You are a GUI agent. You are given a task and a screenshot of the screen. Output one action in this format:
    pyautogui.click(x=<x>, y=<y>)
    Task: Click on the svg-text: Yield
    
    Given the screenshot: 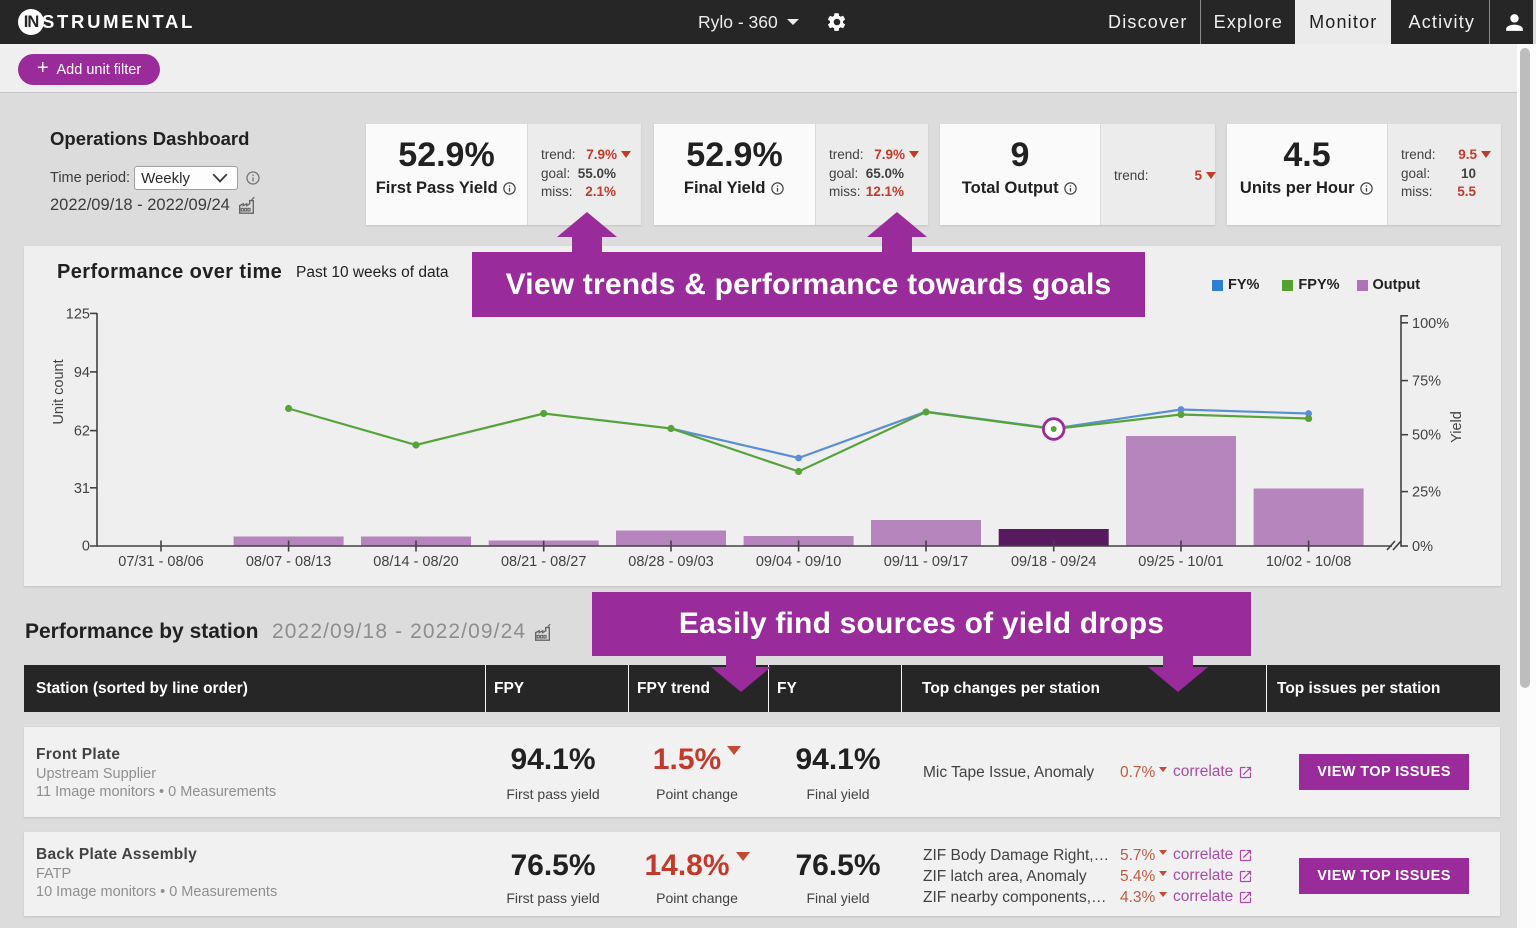 What is the action you would take?
    pyautogui.click(x=1457, y=427)
    